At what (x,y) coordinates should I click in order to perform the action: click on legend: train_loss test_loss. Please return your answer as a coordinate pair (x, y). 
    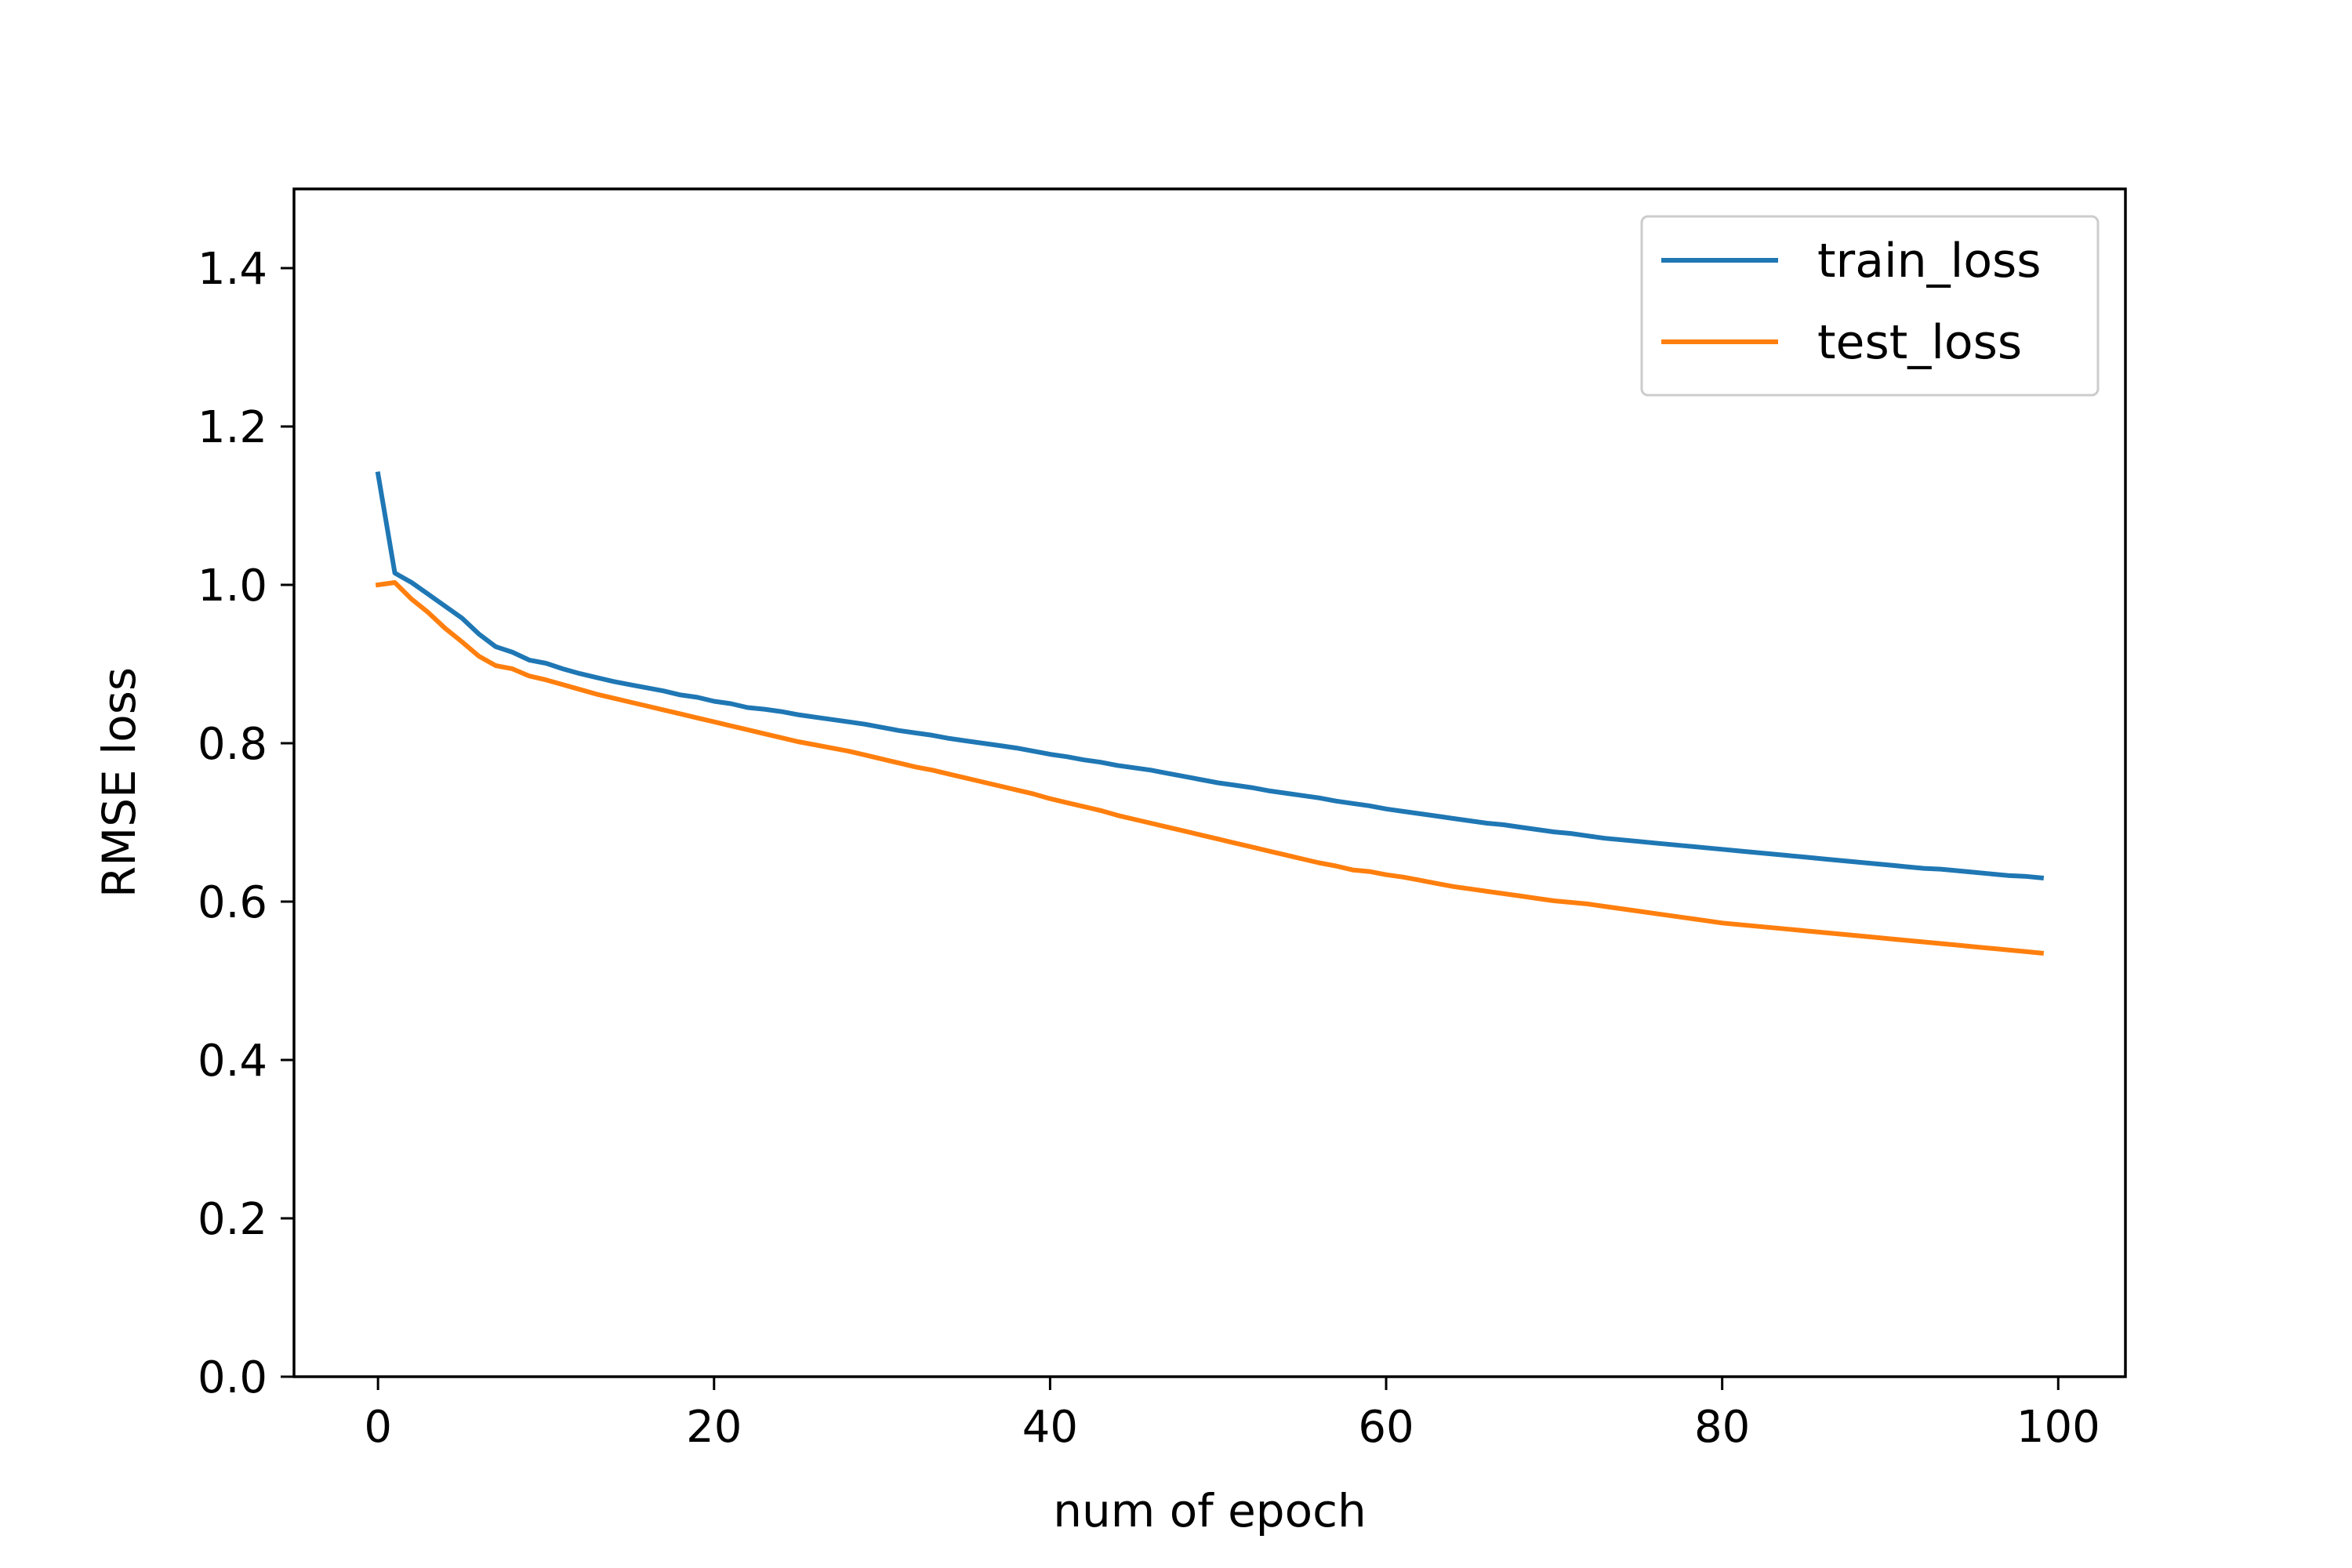
    Looking at the image, I should click on (1870, 306).